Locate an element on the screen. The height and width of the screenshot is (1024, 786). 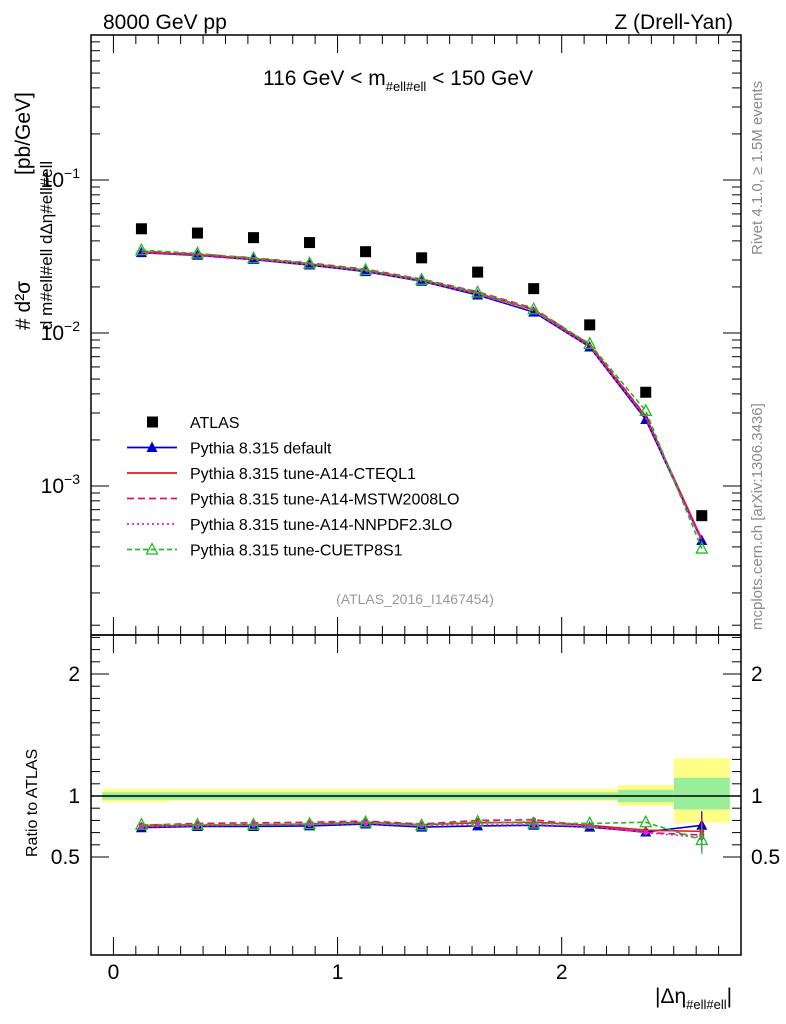
side-mcplots-label: mcplots.cern.ch [arXiv:1306.3436] is located at coordinates (757, 516).